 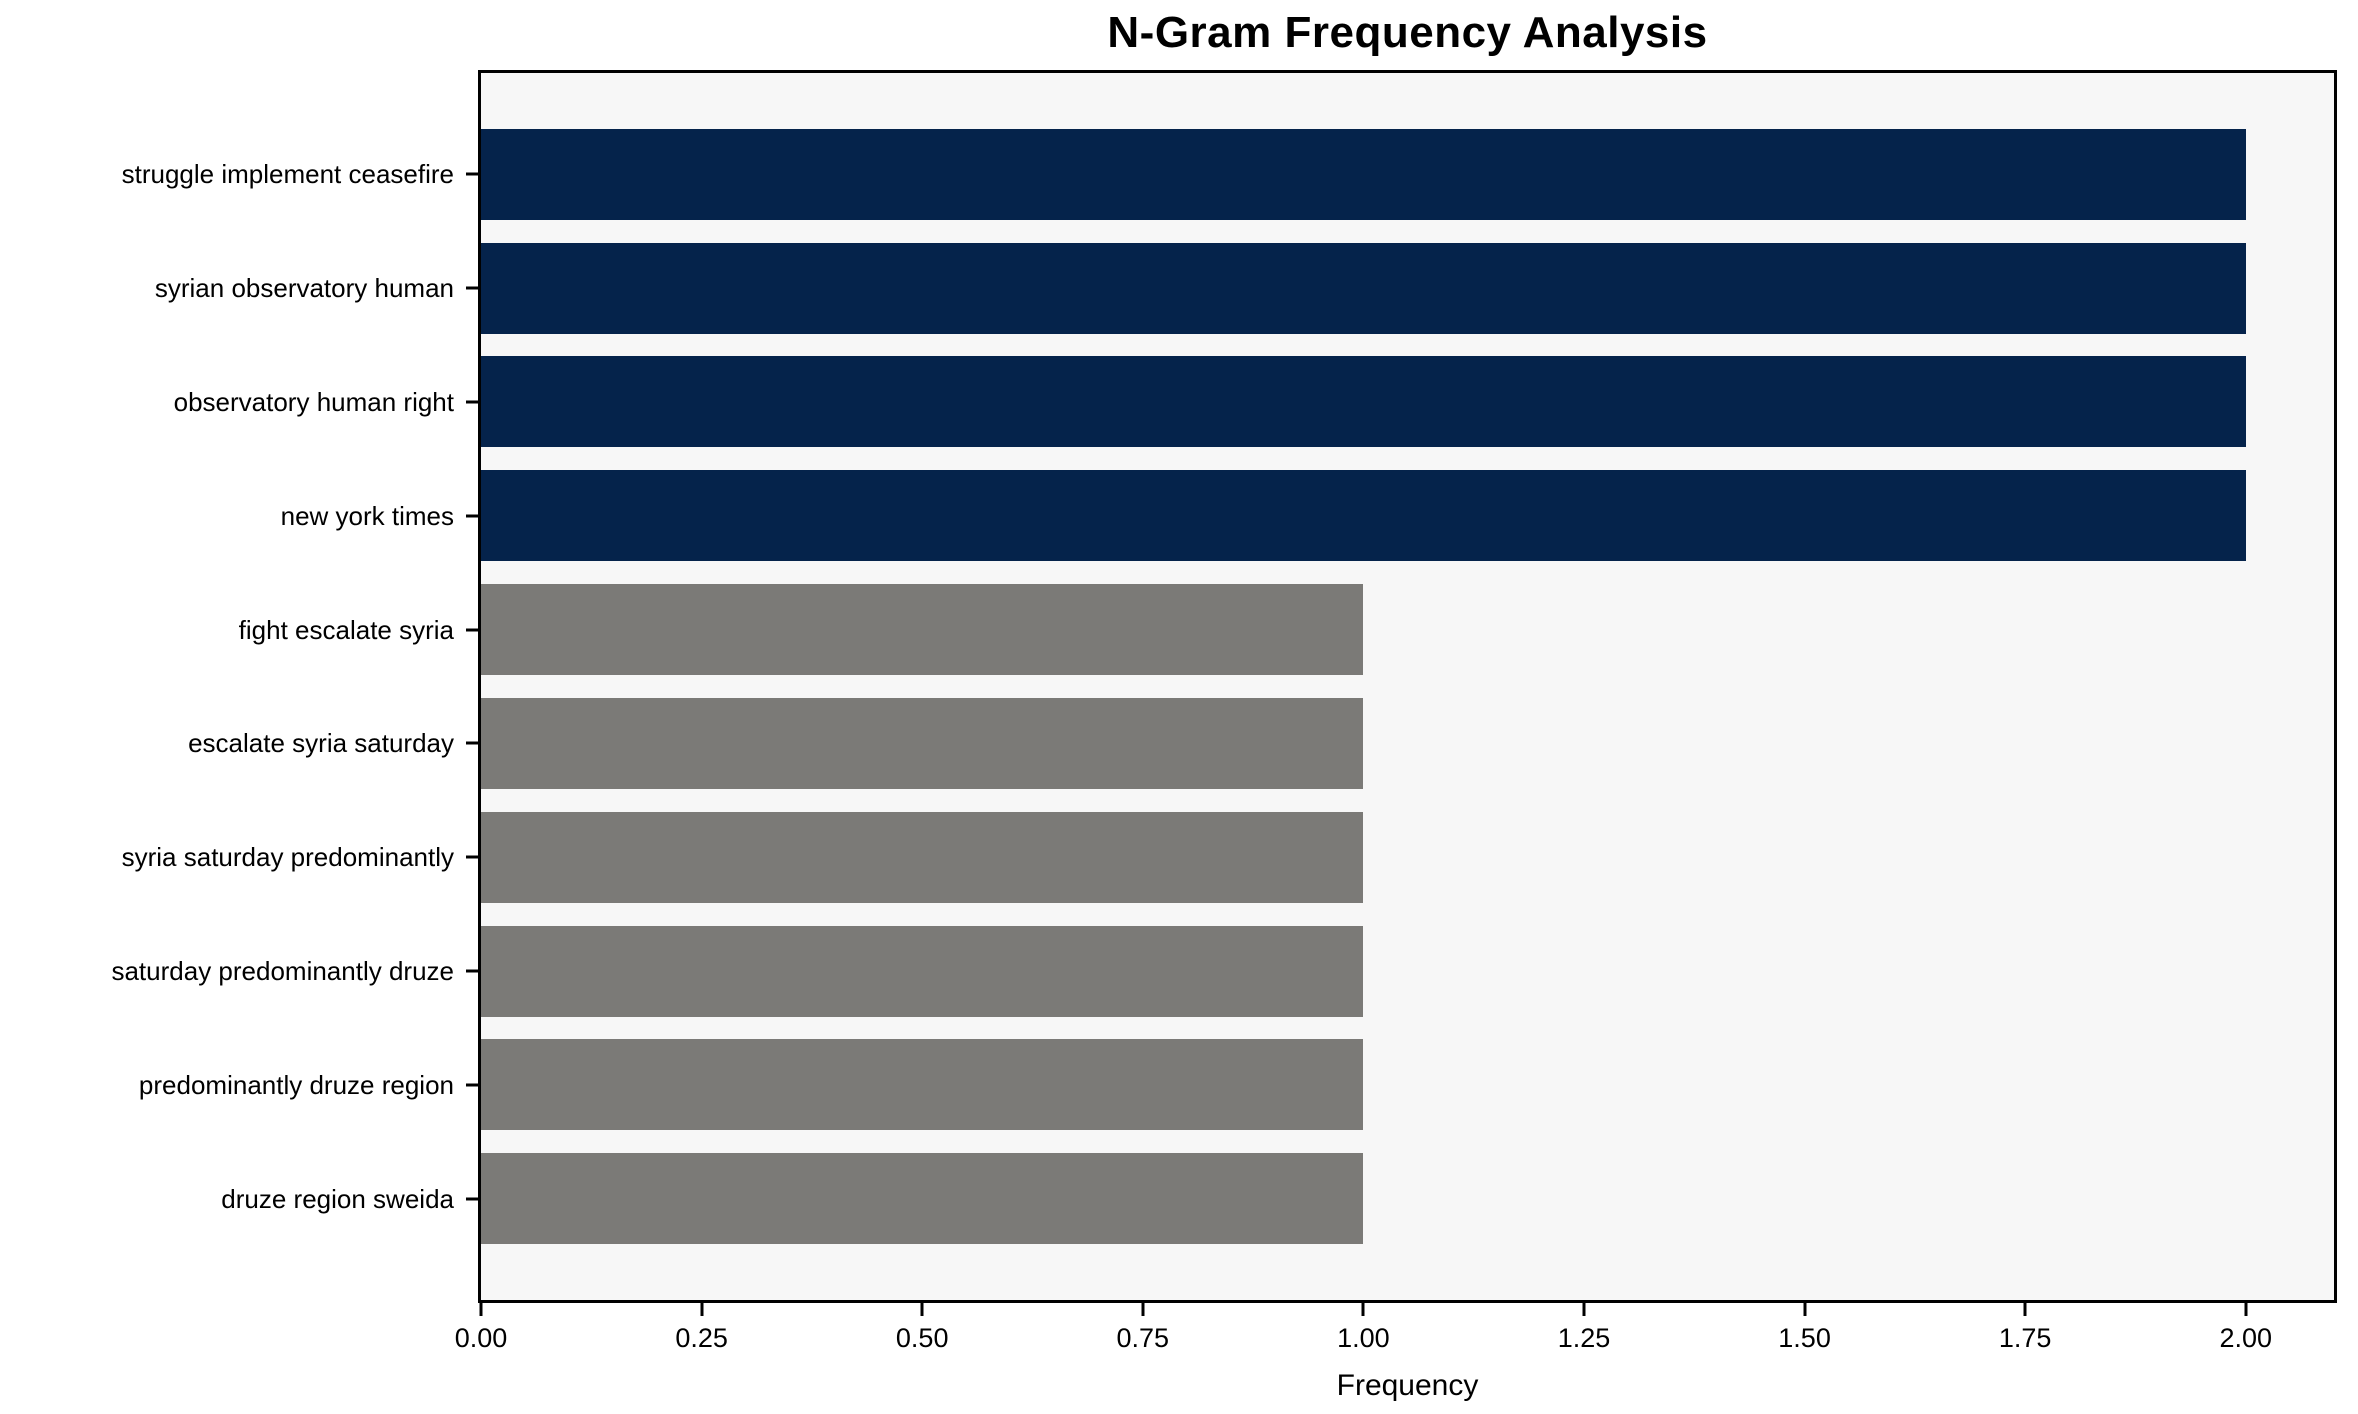 I want to click on y-tick-label: syrian observatory human, so click(x=304, y=288).